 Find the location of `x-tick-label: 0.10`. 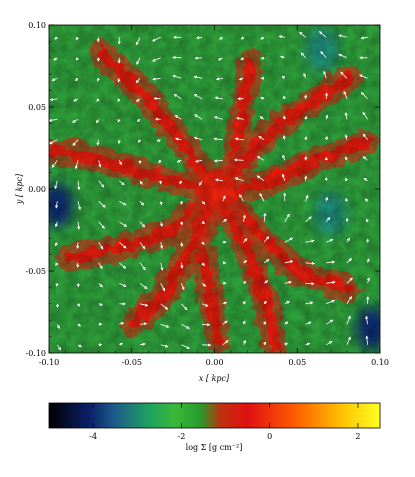

x-tick-label: 0.10 is located at coordinates (380, 362).